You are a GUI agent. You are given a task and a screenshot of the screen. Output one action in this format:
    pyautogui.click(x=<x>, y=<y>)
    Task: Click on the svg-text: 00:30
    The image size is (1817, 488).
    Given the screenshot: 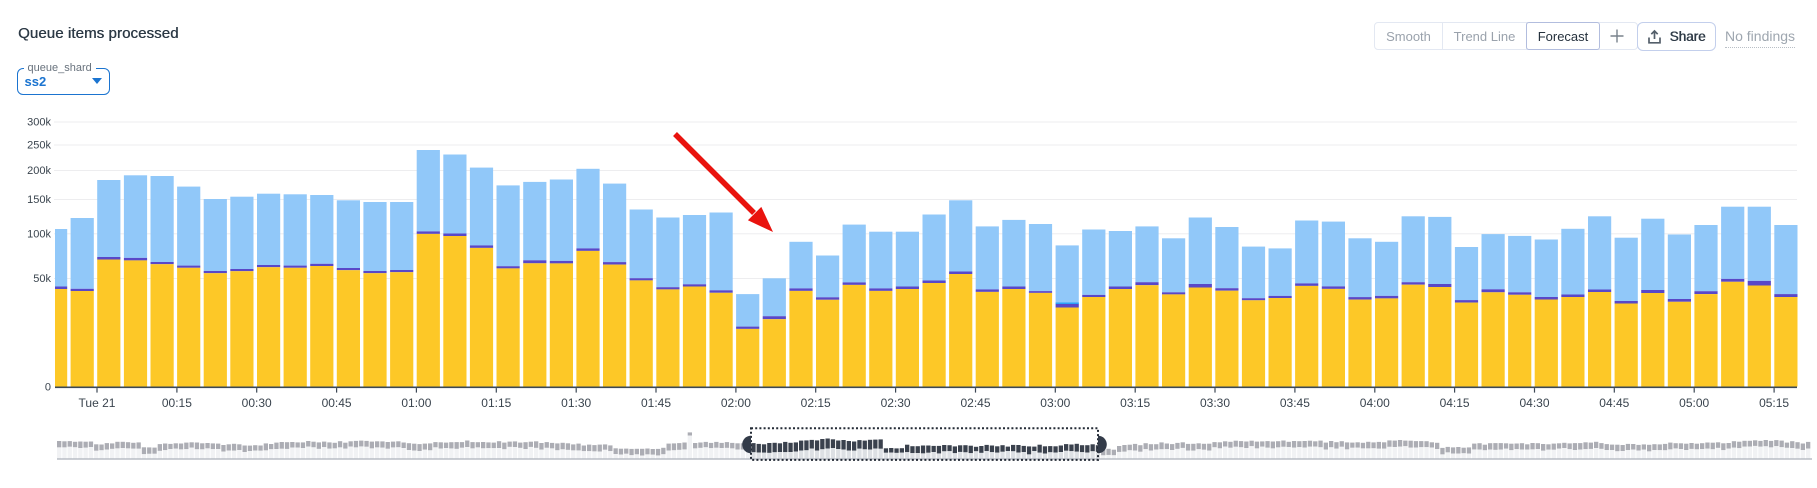 What is the action you would take?
    pyautogui.click(x=257, y=403)
    